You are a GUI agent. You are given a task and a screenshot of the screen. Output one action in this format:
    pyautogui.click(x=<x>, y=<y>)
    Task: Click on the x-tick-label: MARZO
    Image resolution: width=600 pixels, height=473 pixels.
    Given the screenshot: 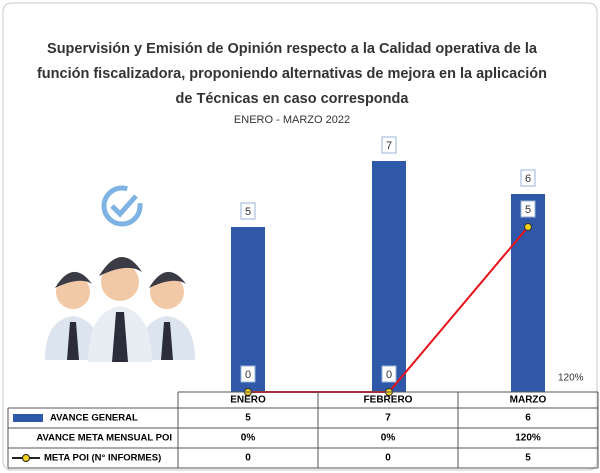 What is the action you would take?
    pyautogui.click(x=528, y=400)
    